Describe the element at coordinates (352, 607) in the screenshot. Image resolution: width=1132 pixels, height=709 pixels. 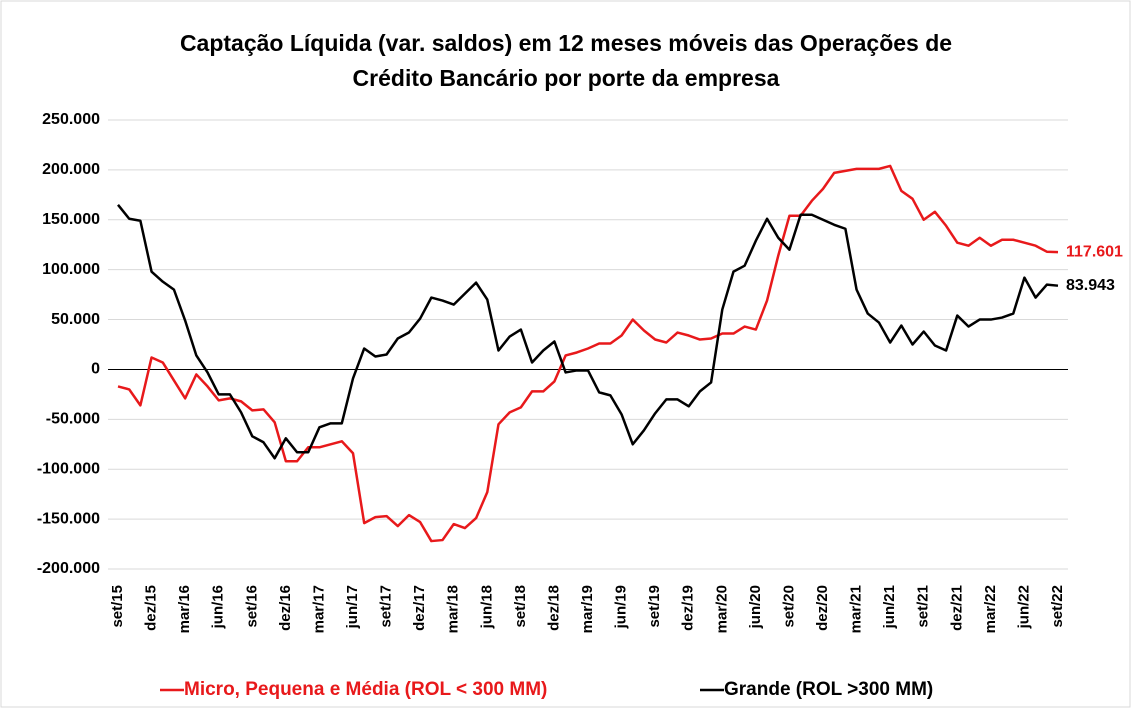
I see `x-tick-label: jun/17` at that location.